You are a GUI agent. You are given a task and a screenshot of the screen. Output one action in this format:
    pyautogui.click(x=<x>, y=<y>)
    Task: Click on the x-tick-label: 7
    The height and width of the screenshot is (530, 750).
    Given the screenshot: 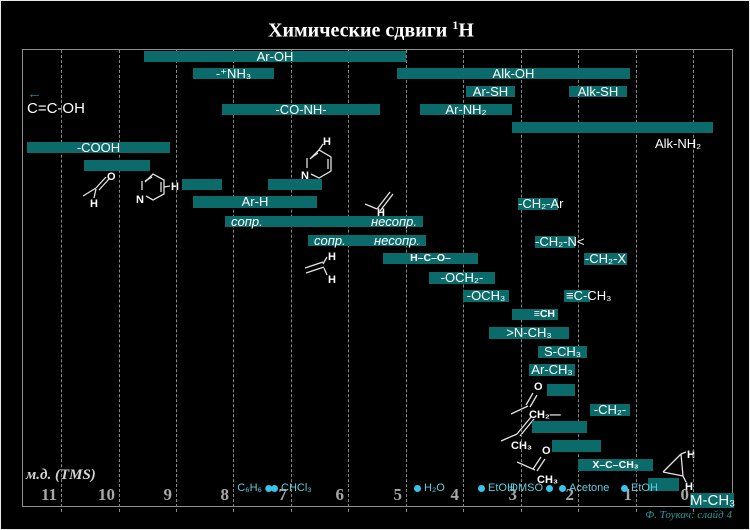 What is the action you would take?
    pyautogui.click(x=283, y=494)
    